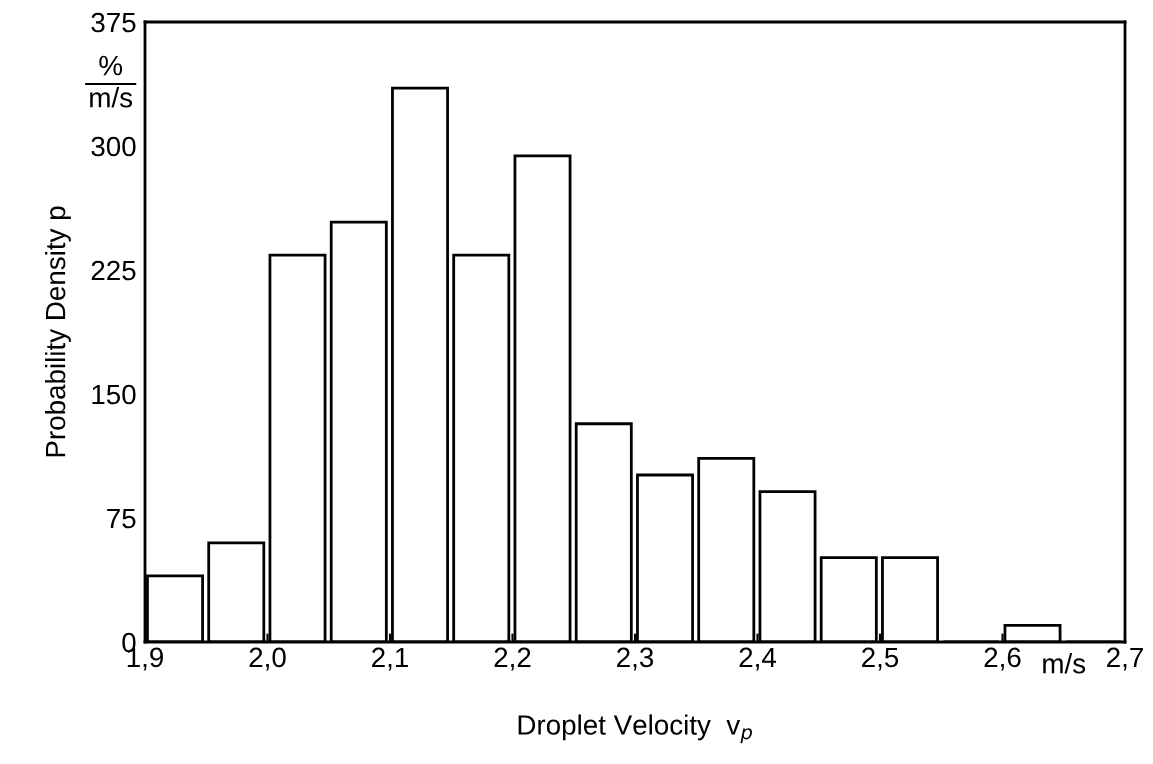 The height and width of the screenshot is (764, 1153). What do you see at coordinates (390, 659) in the screenshot?
I see `x-tick-label: 2,1` at bounding box center [390, 659].